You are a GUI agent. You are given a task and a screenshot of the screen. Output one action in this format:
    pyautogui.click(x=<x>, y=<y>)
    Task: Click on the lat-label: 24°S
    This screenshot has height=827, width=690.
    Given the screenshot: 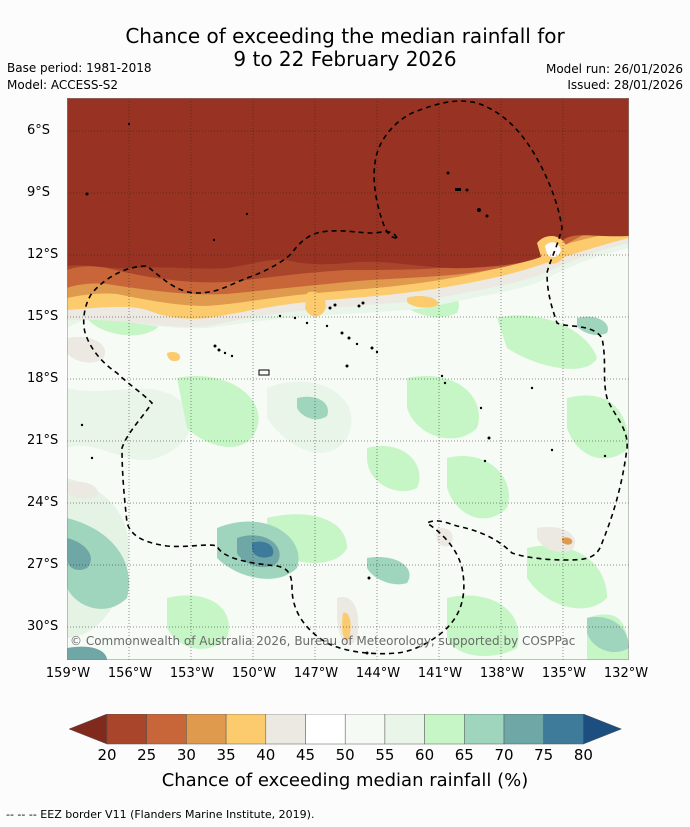 What is the action you would take?
    pyautogui.click(x=43, y=502)
    